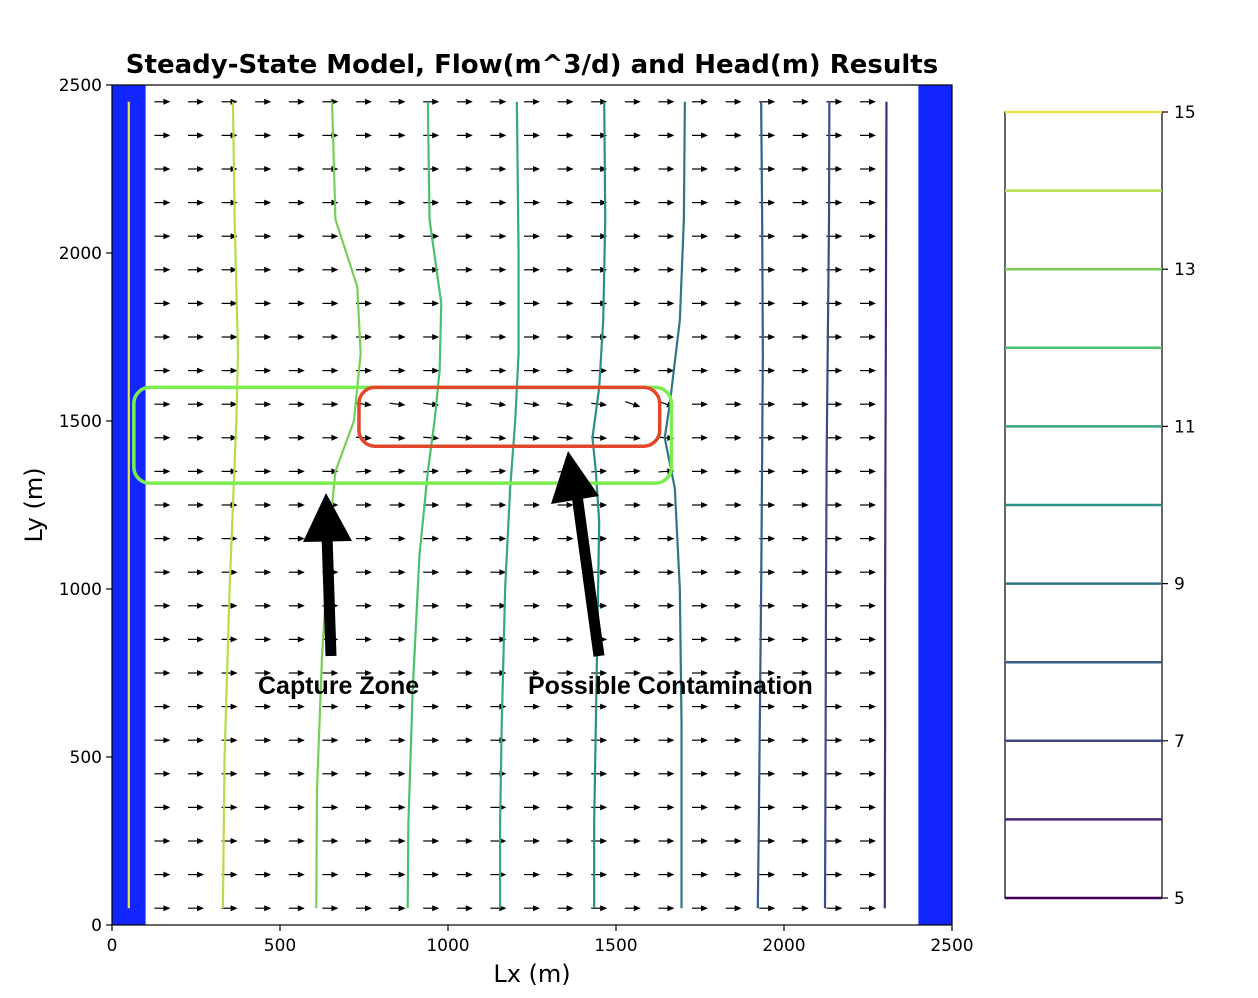  I want to click on colorbar-tick-label: 7, so click(1179, 742).